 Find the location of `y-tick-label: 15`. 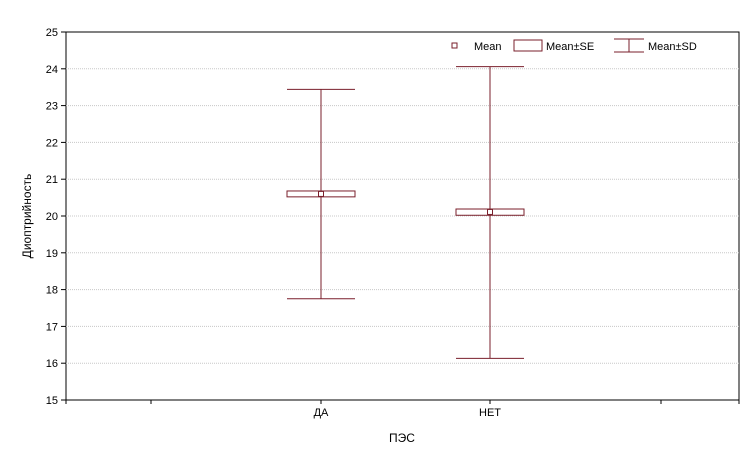

y-tick-label: 15 is located at coordinates (52, 401).